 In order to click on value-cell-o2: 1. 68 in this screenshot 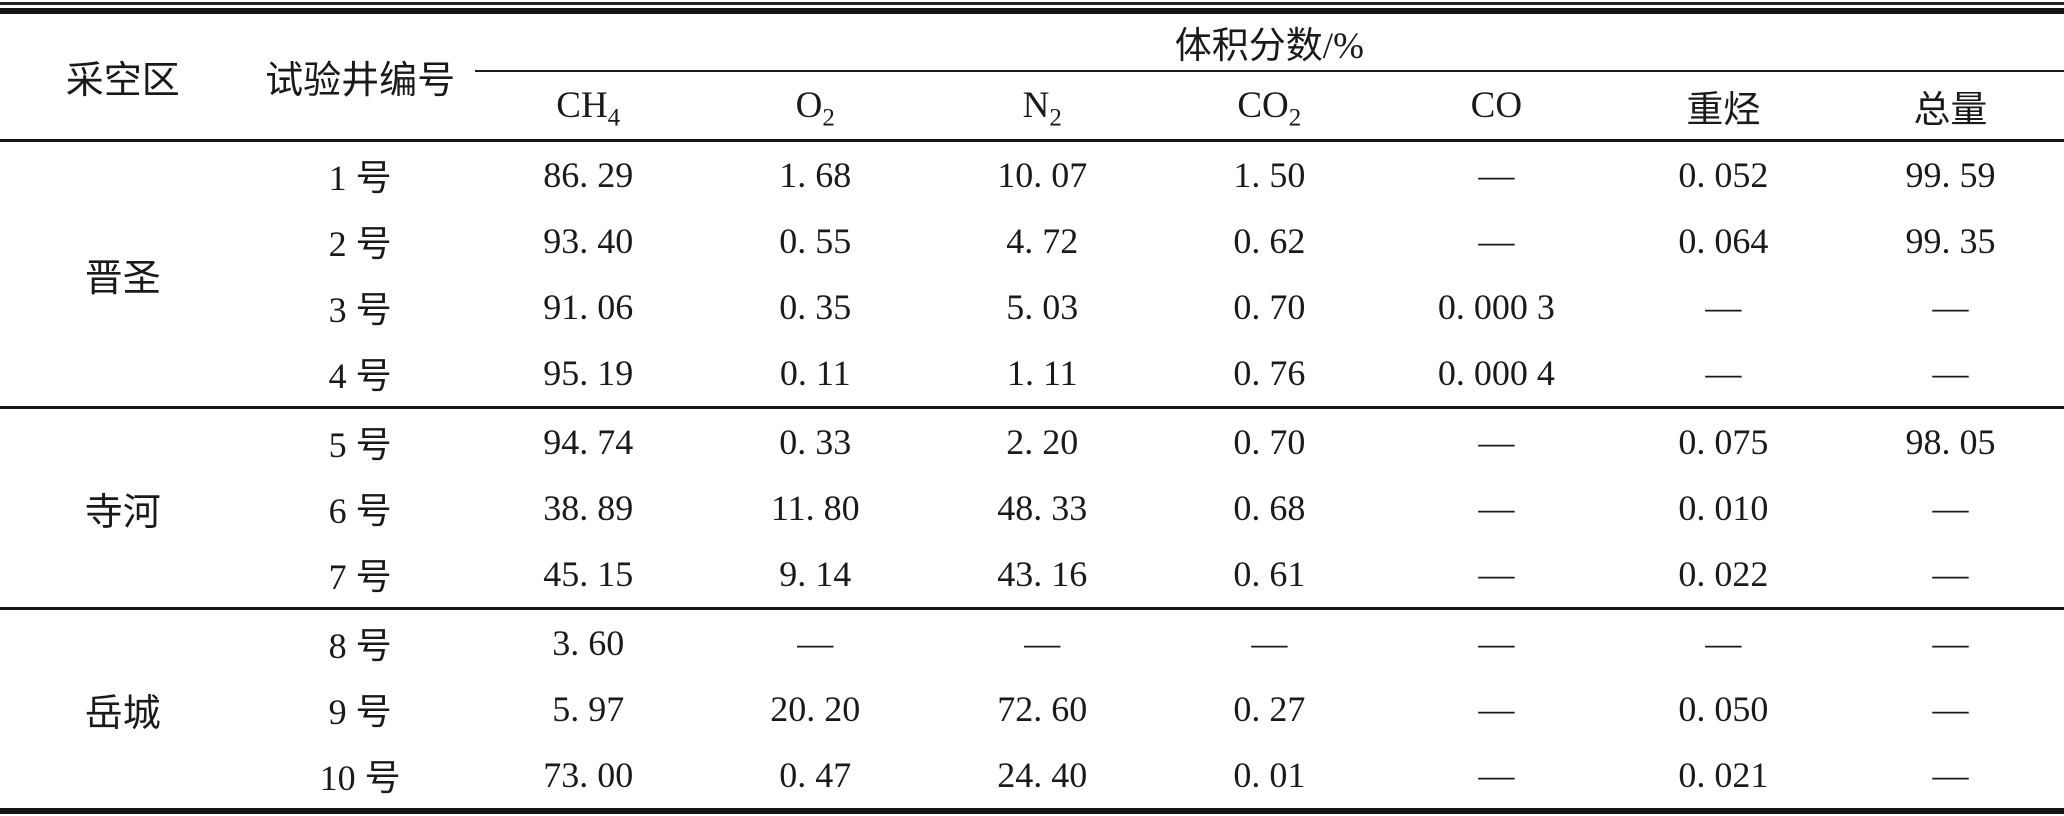, I will do `click(815, 175)`.